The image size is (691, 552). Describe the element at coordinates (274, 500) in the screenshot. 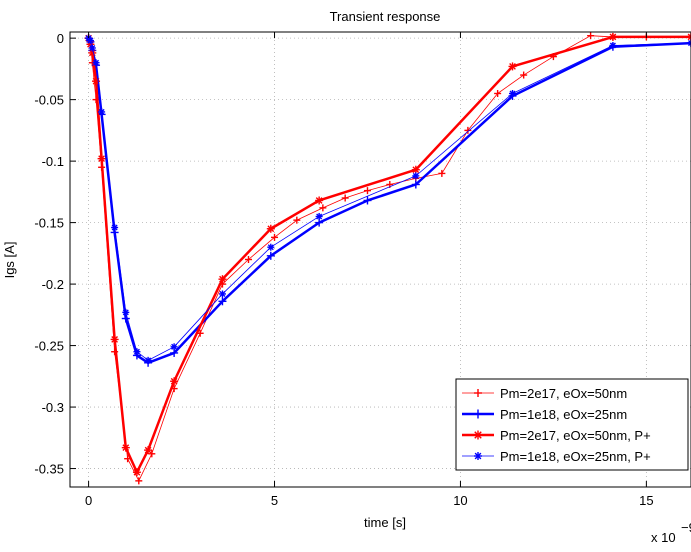

I see `x-tick-label: 5` at that location.